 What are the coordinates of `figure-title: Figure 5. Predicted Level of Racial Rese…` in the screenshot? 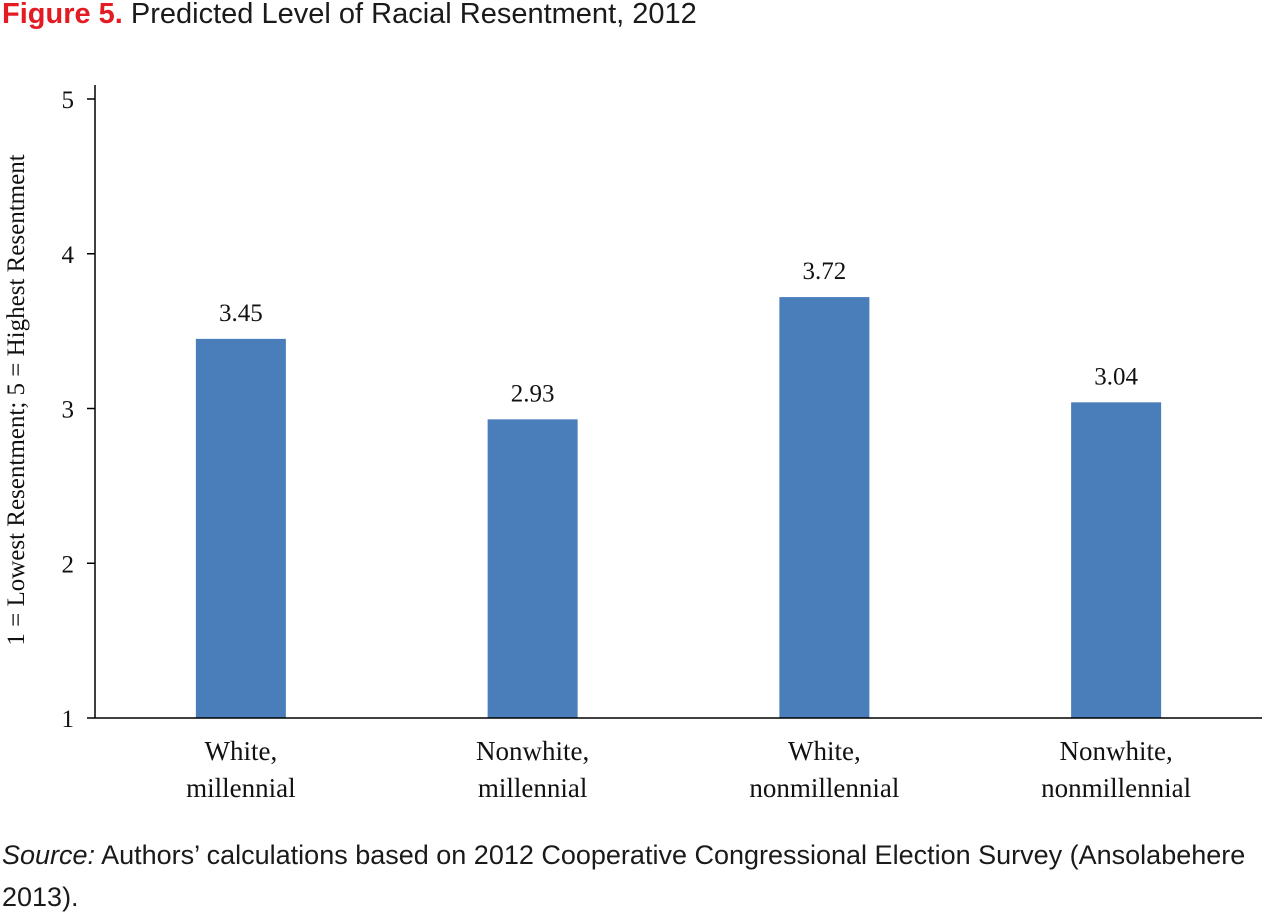 It's located at (349, 16).